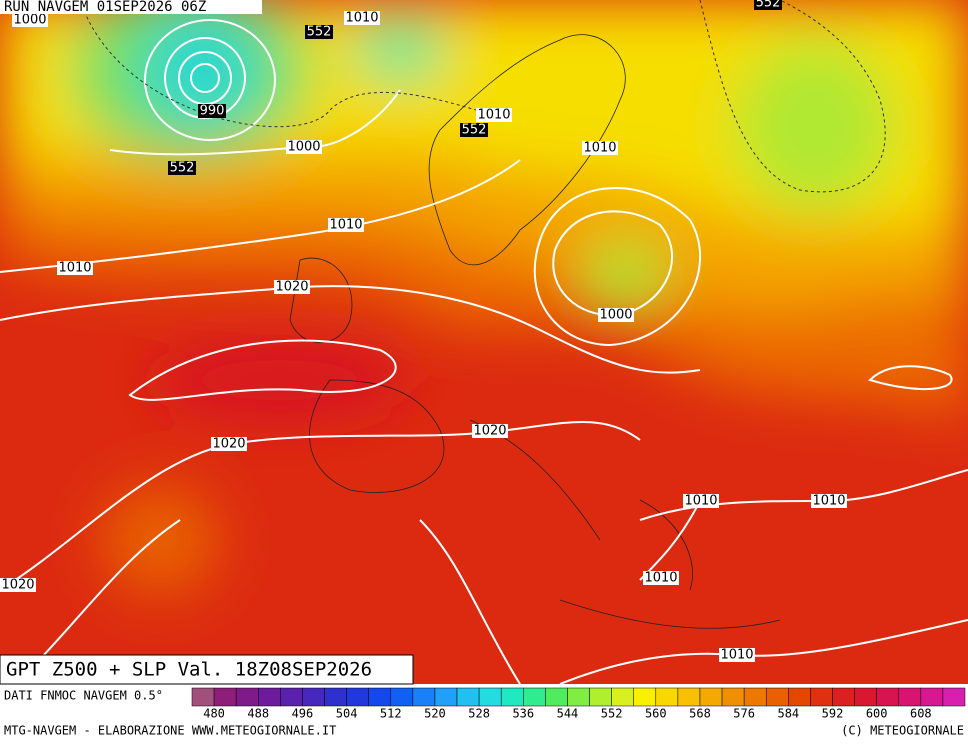  What do you see at coordinates (214, 714) in the screenshot?
I see `colorbar-tick-label: 480` at bounding box center [214, 714].